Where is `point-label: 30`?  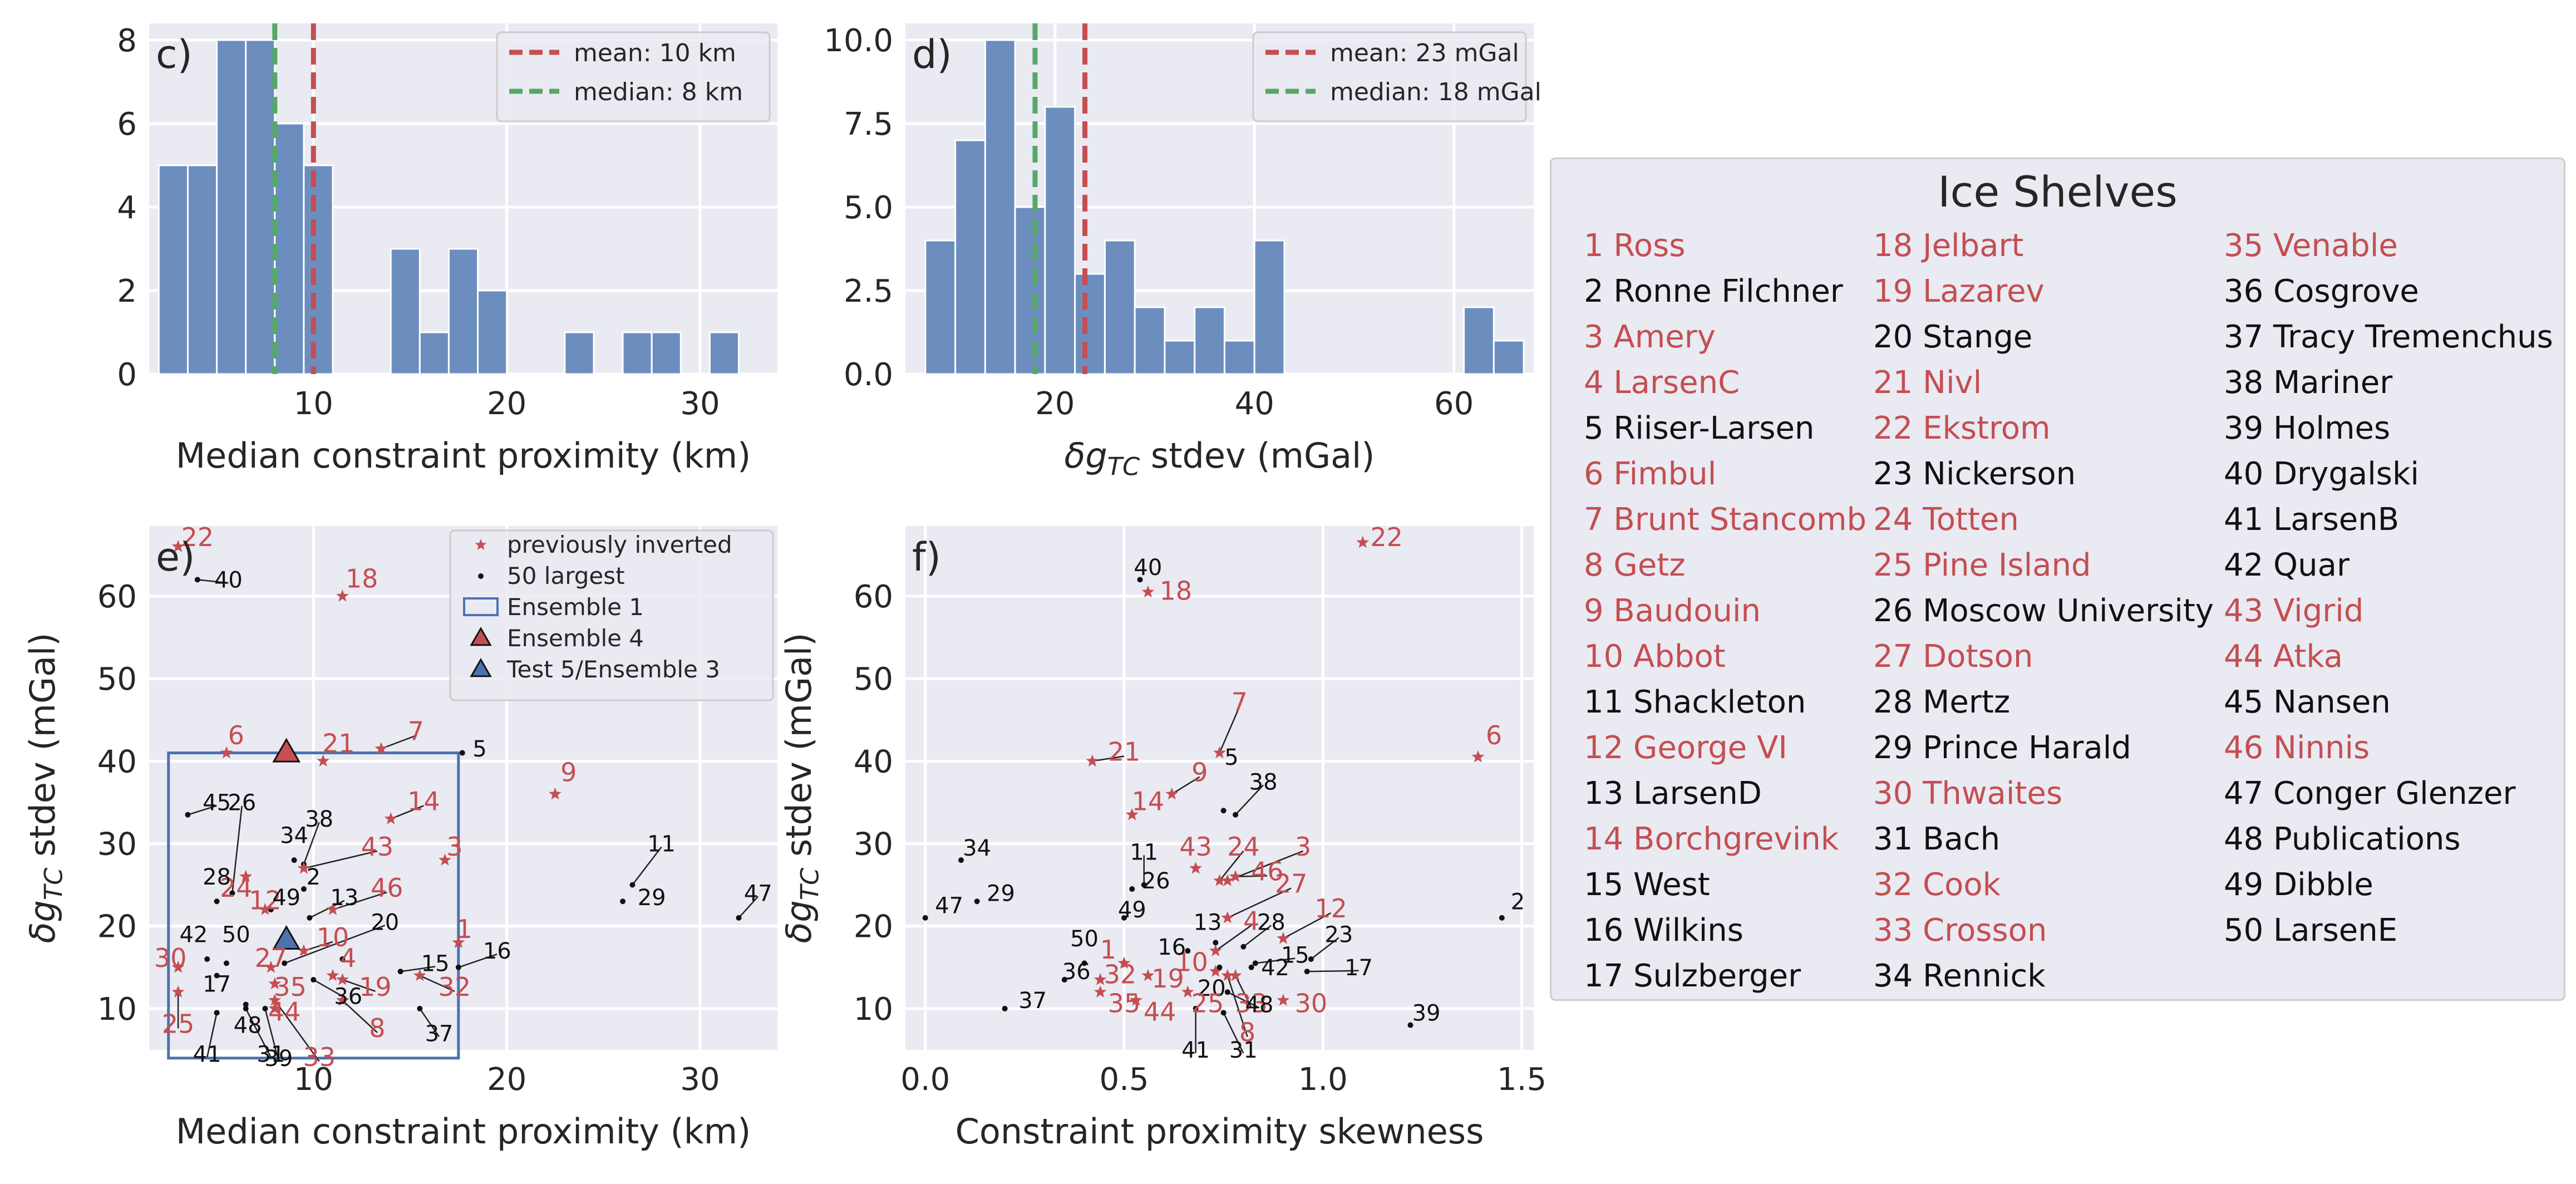
point-label: 30 is located at coordinates (170, 958).